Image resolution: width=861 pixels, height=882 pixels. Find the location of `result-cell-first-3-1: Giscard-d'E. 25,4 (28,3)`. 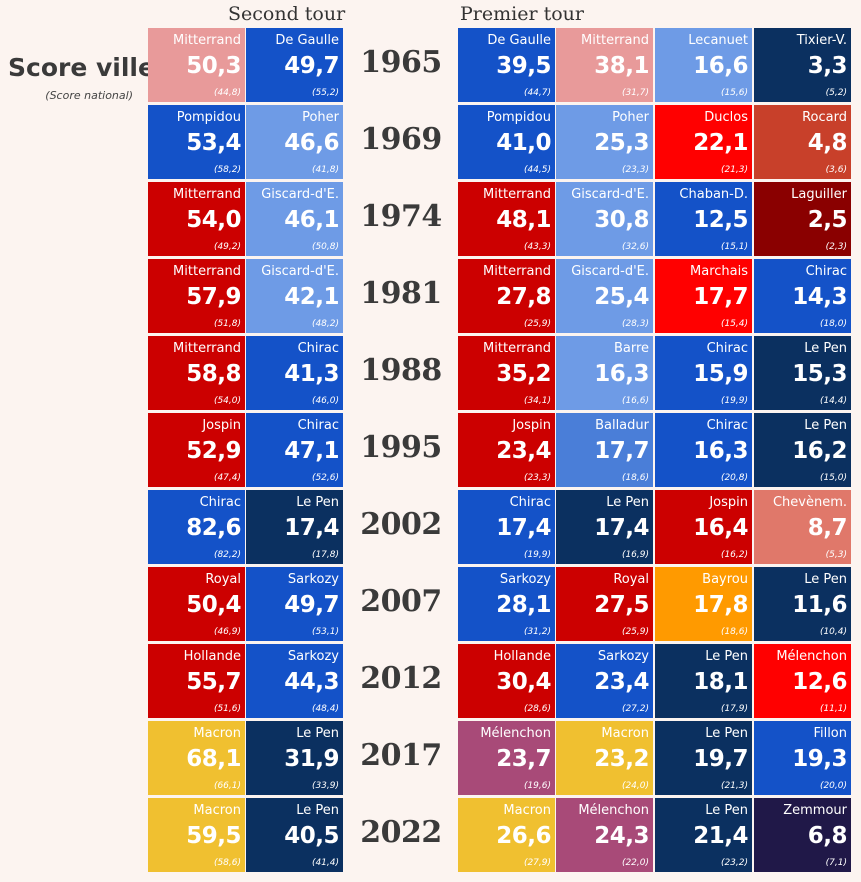

result-cell-first-3-1: Giscard-d'E. 25,4 (28,3) is located at coordinates (604, 296).